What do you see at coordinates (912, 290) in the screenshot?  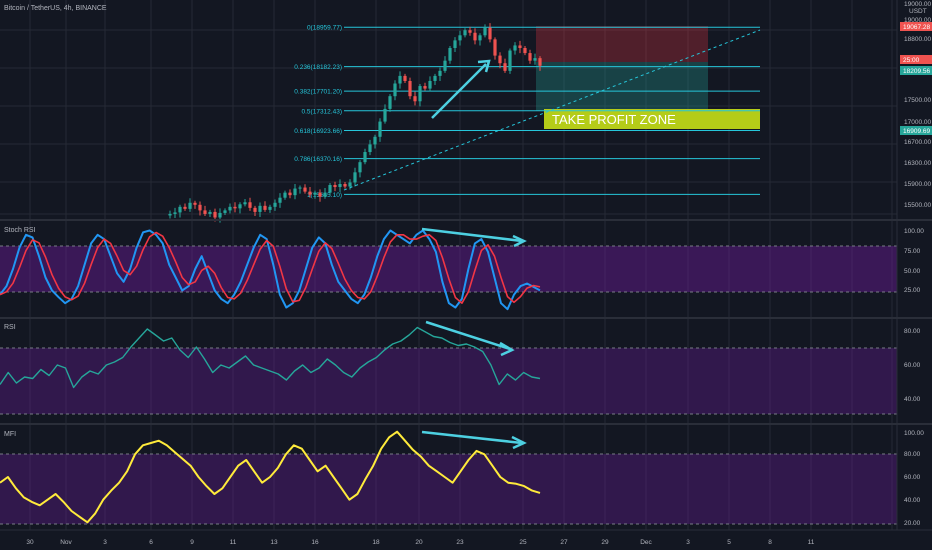 I see `stoch-tick: 25.00` at bounding box center [912, 290].